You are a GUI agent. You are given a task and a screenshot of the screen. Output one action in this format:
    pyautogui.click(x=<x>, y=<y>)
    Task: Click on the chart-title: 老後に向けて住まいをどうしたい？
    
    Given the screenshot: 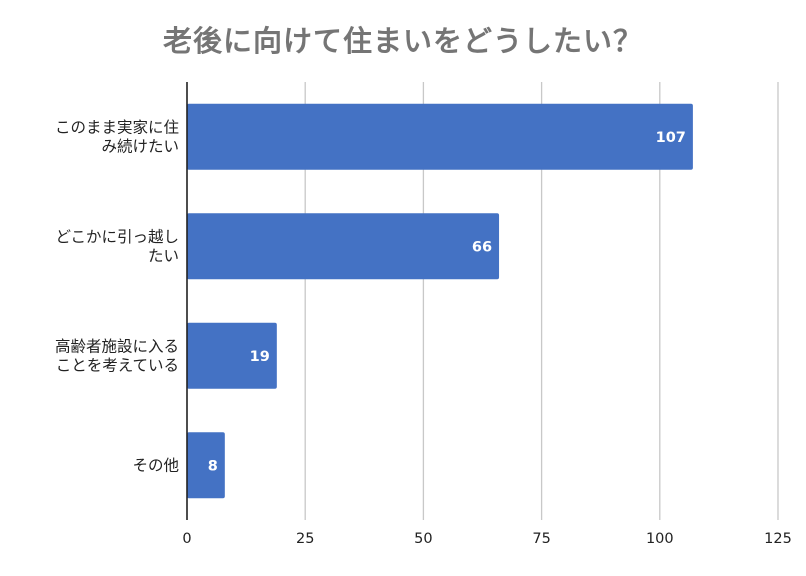 What is the action you would take?
    pyautogui.click(x=402, y=41)
    